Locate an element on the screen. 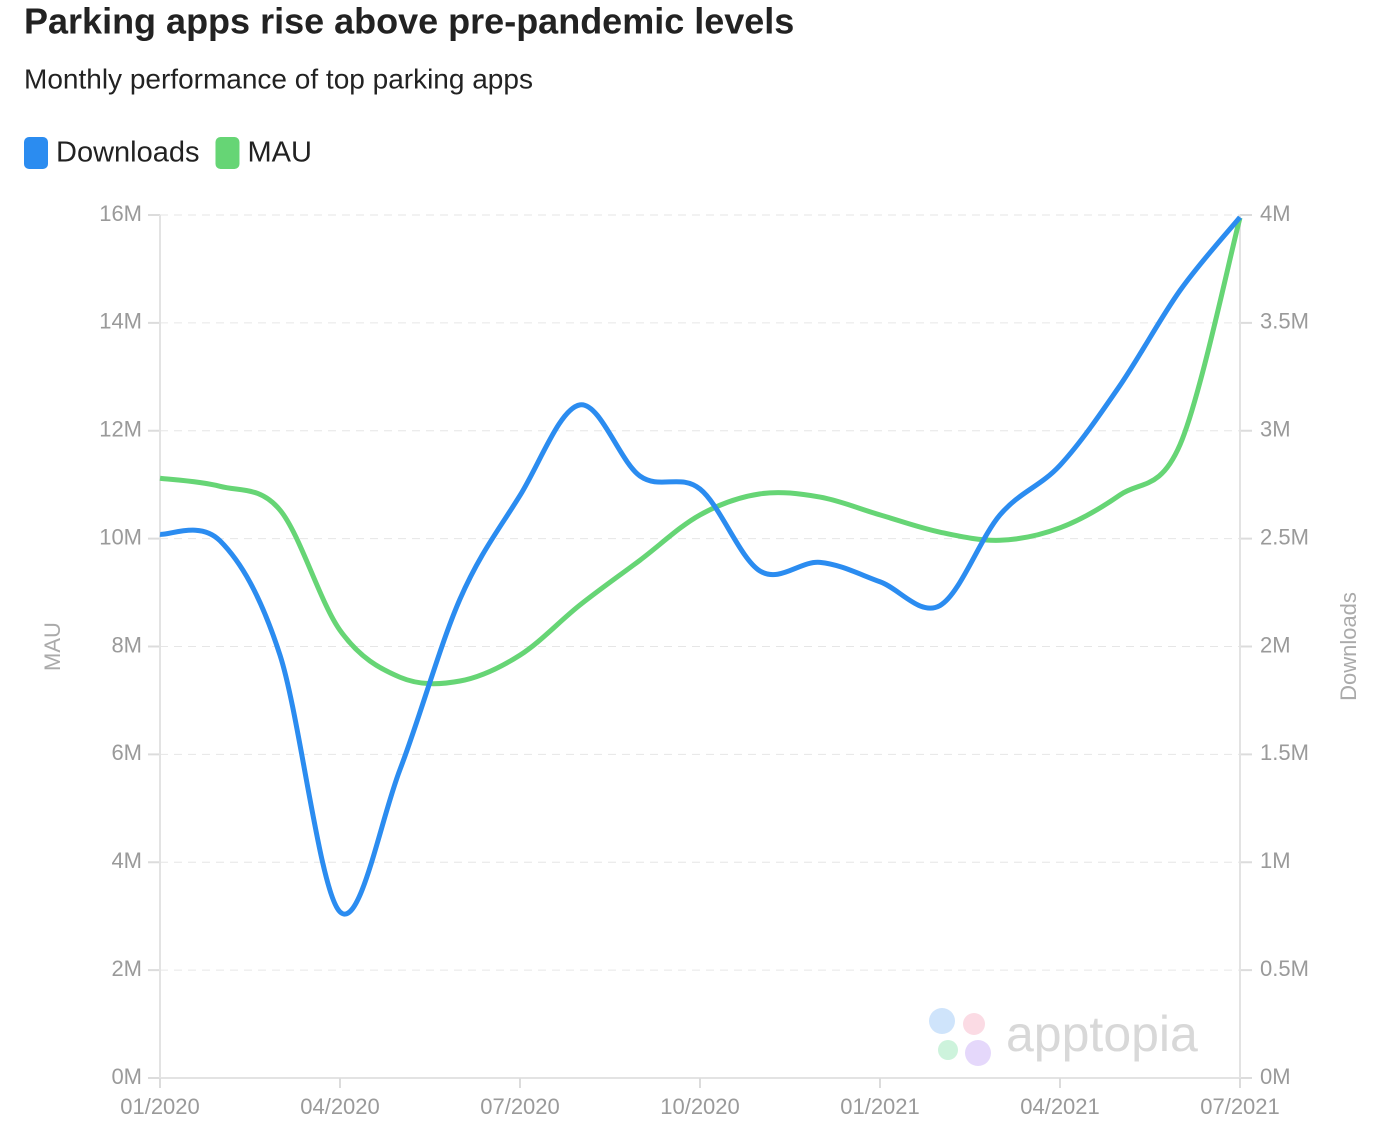  chart-subtitle: Monthly performance of top parking apps is located at coordinates (278, 78).